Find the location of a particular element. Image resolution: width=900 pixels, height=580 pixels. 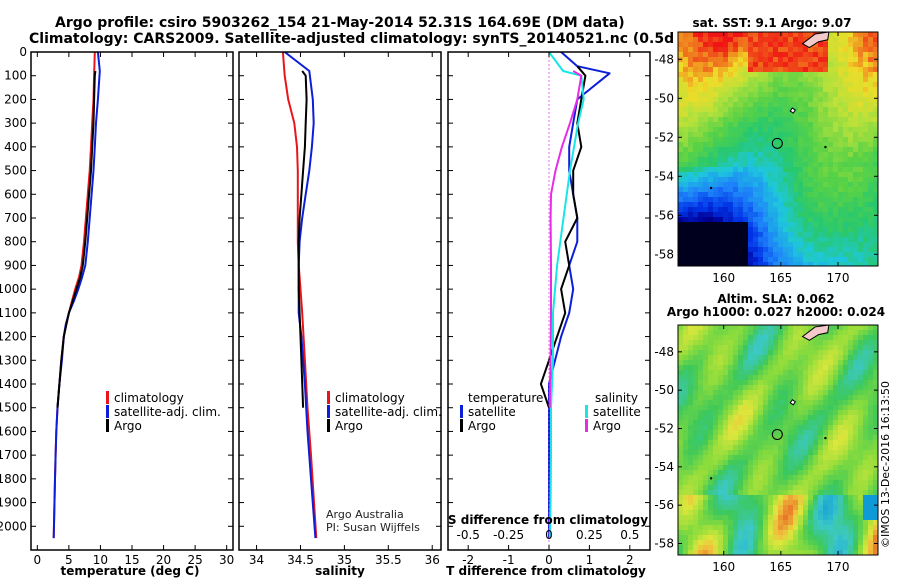

depth-tick-label: 1700 is located at coordinates (13, 455).